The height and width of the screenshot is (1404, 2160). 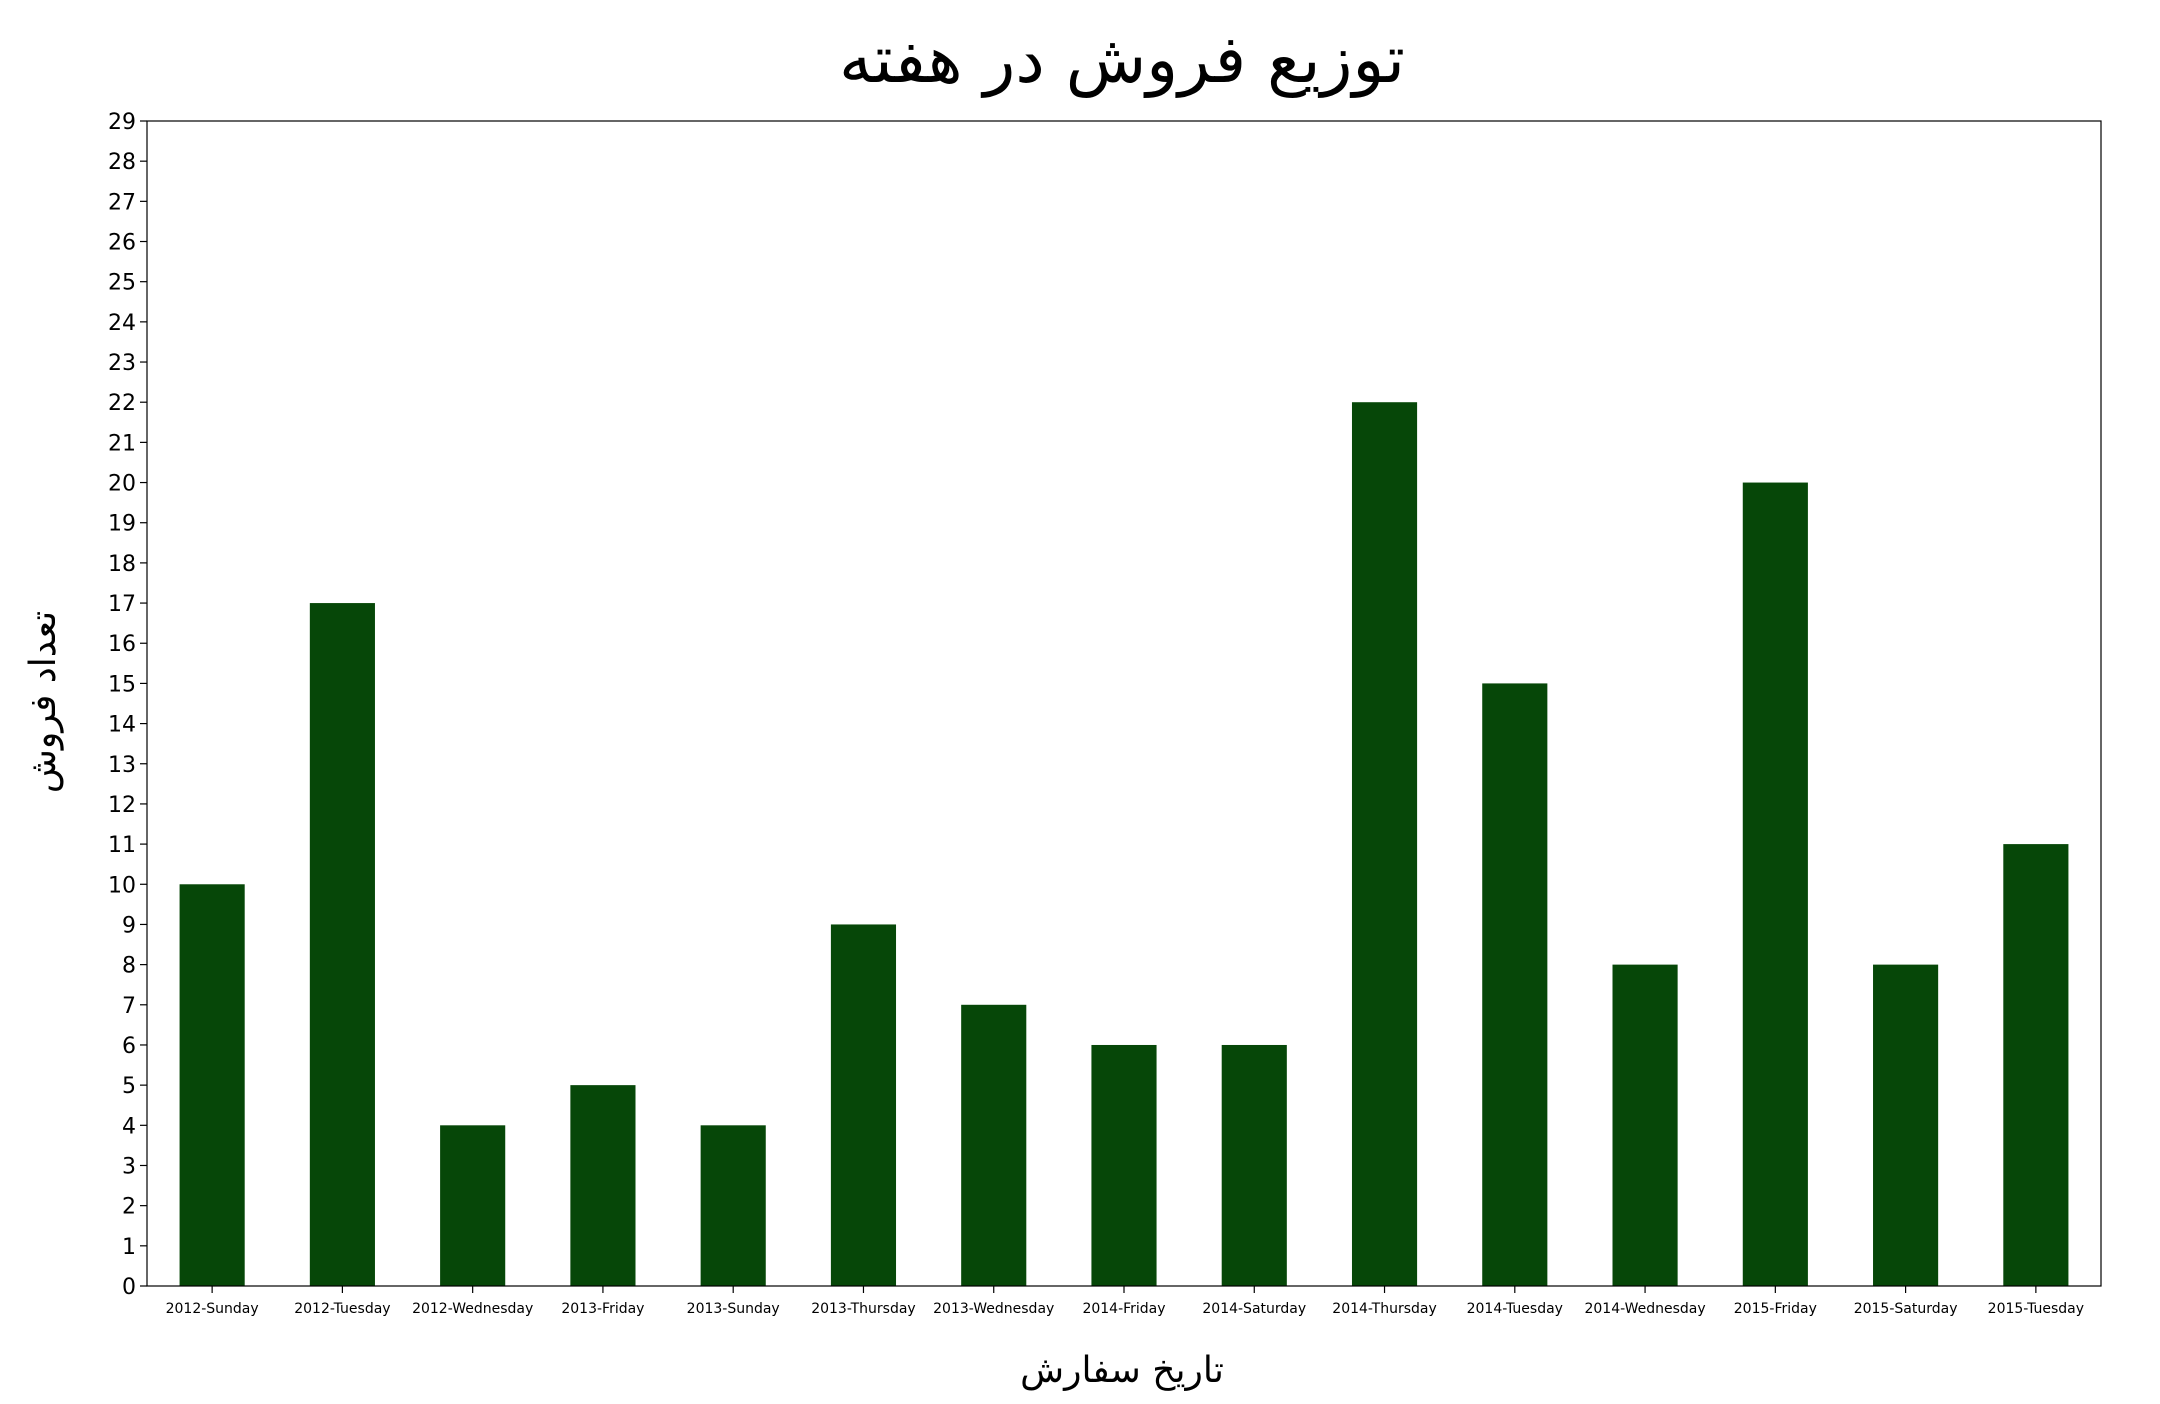 I want to click on x-tick-label: 2015-Saturday, so click(x=1906, y=1309).